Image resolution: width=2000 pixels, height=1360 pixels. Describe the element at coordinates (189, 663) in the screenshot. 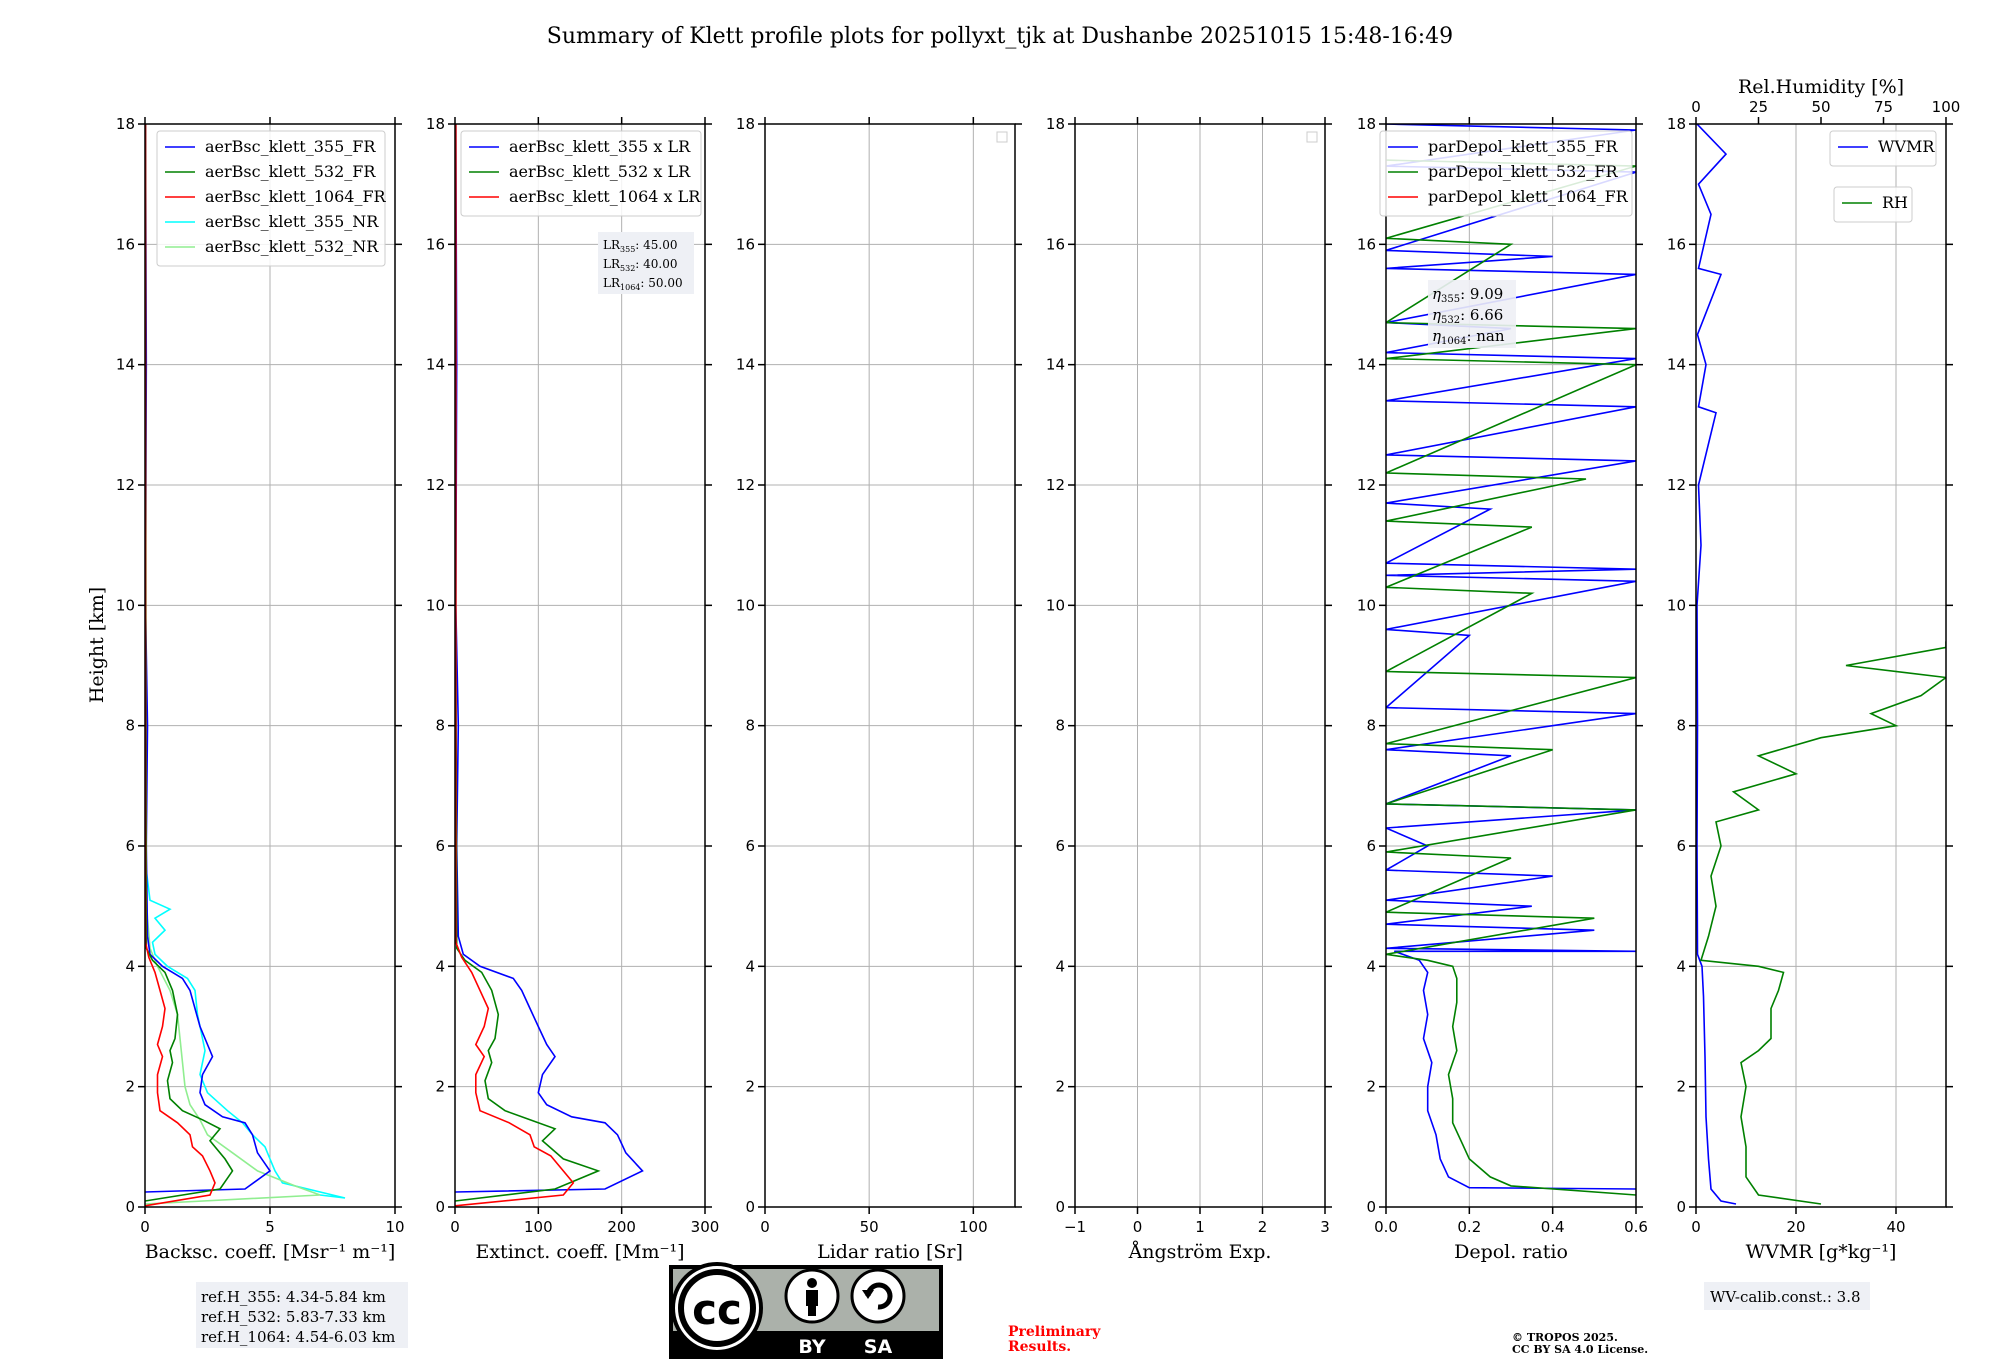

I see `series-line-aerBsc_klett_532_FR` at that location.